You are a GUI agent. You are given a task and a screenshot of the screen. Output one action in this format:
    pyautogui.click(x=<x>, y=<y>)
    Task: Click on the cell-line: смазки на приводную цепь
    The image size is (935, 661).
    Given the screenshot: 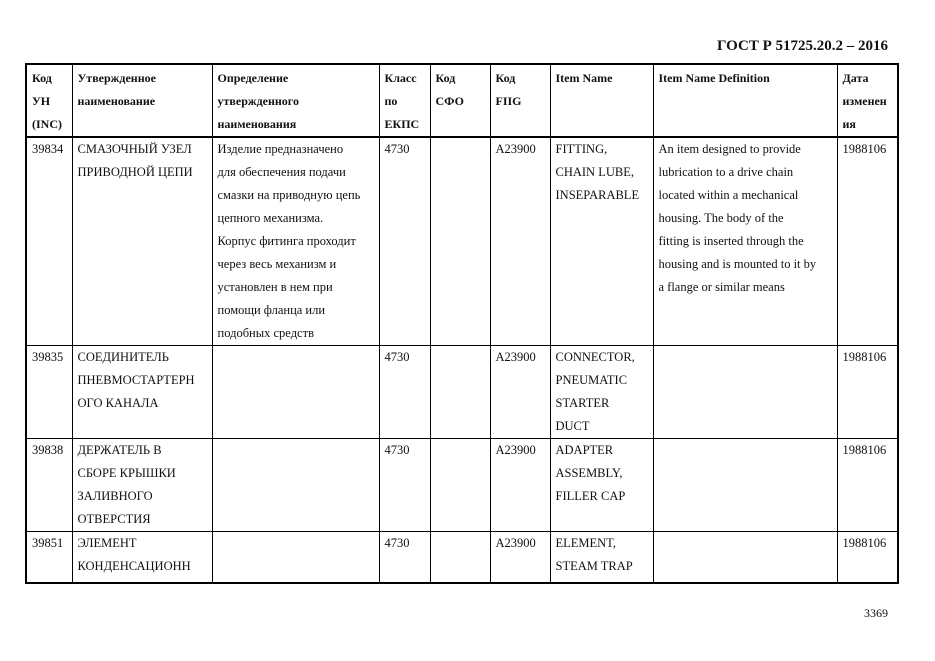 What is the action you would take?
    pyautogui.click(x=289, y=195)
    